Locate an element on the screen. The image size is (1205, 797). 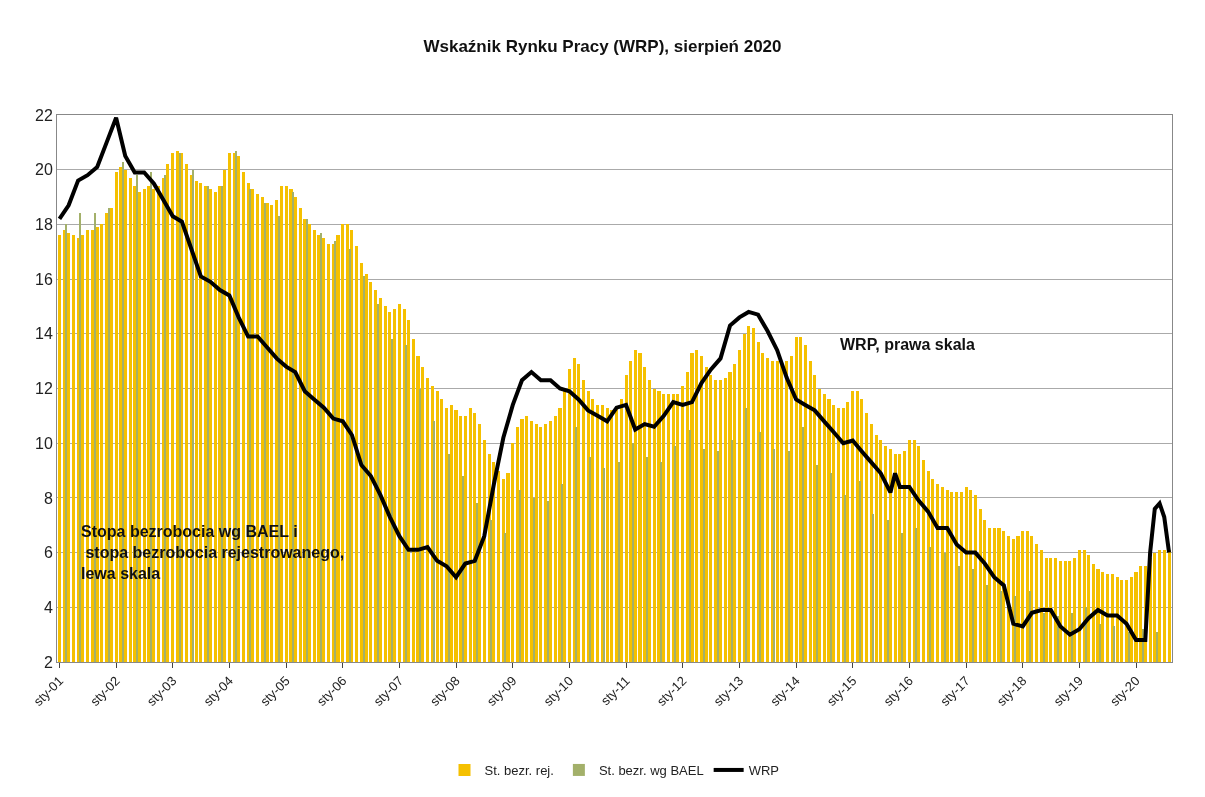
chart-title: Wskaźnik Rynku Pracy (WRP), sierpień 2020 is located at coordinates (602, 46).